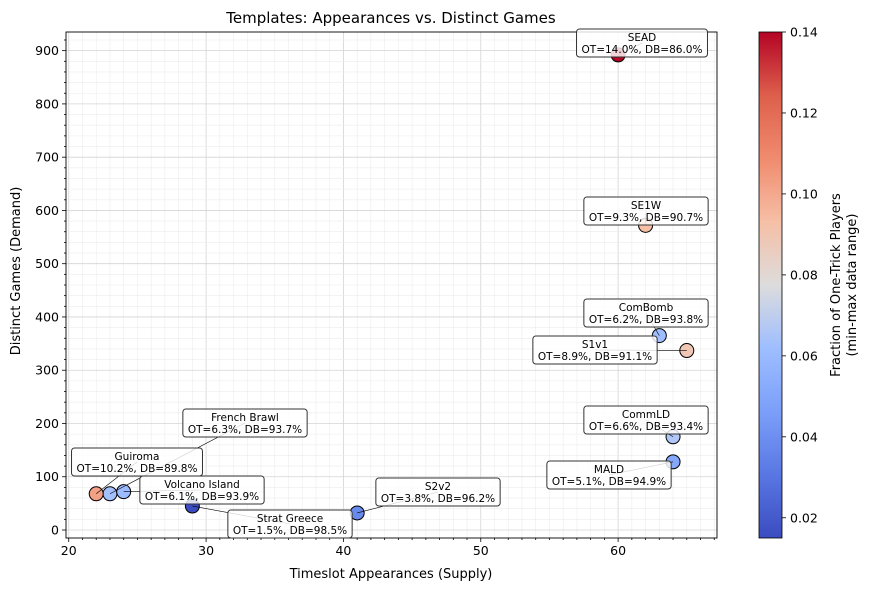  What do you see at coordinates (69, 550) in the screenshot?
I see `x-tick-label: 20` at bounding box center [69, 550].